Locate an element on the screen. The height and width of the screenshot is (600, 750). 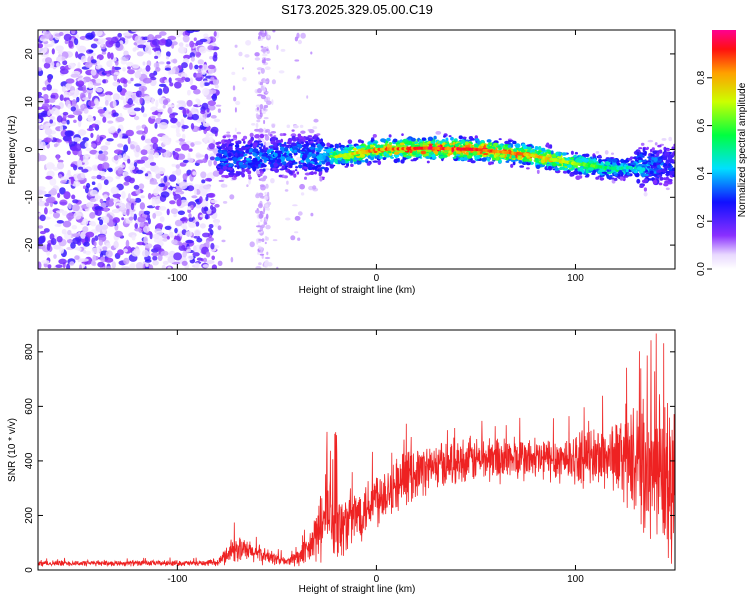
colorbar-axes: 0.00.20.40.60.8 is located at coordinates (704, 173).